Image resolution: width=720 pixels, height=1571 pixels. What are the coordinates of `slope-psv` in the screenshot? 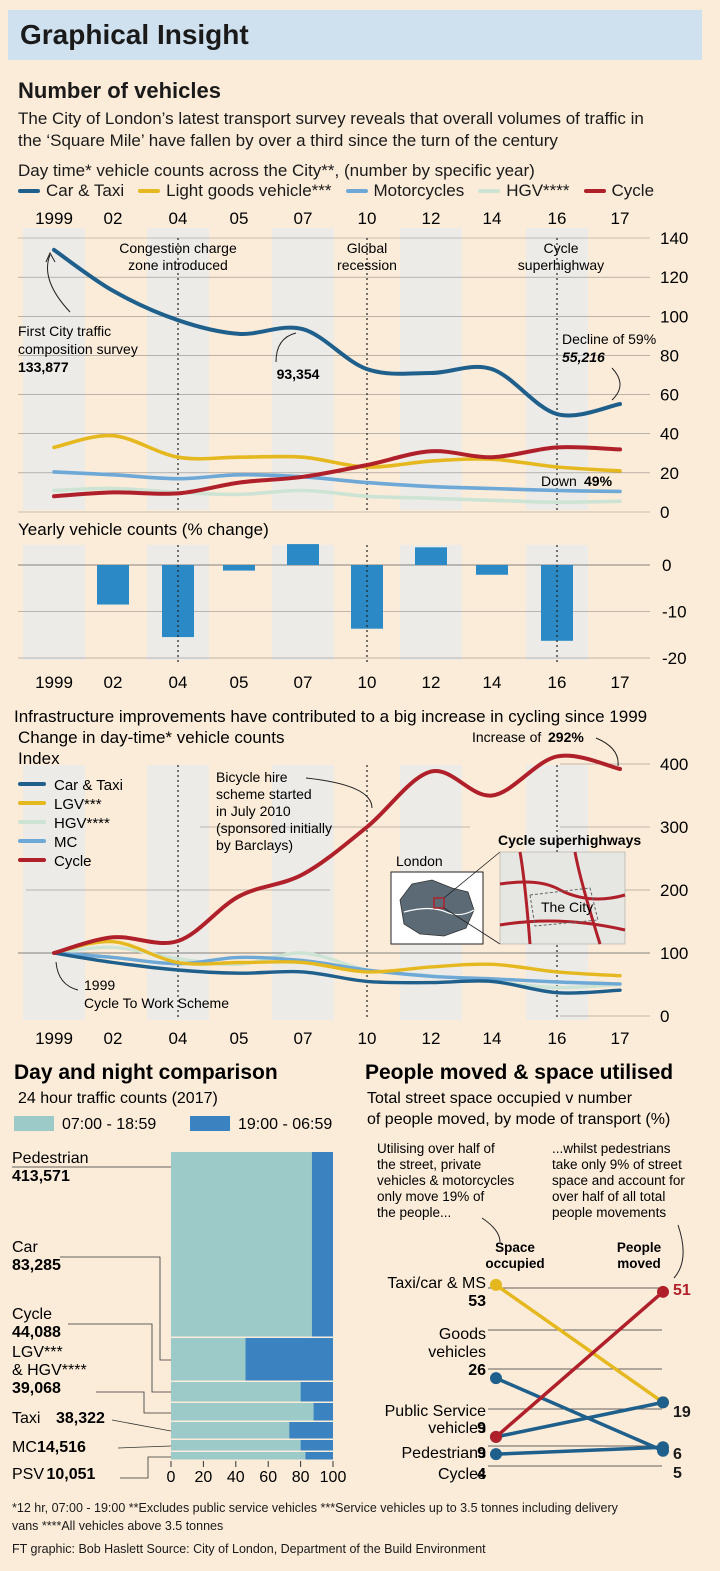 It's located at (579, 1419).